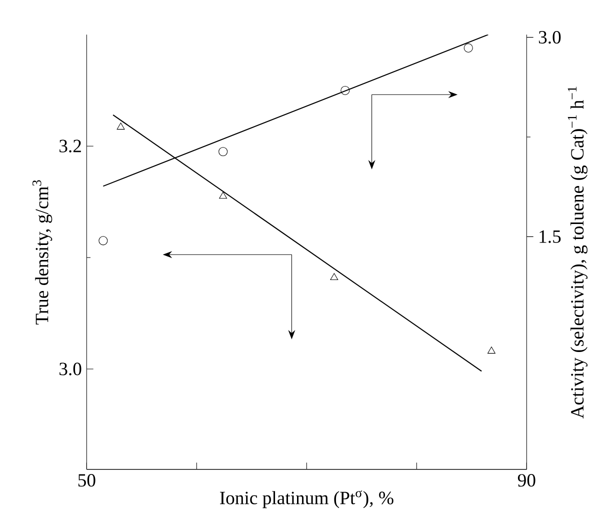 The height and width of the screenshot is (509, 608). Describe the element at coordinates (578, 252) in the screenshot. I see `y2-axis-title: Activity (selectivity), g toluene (g Cat)$^{−1}$ h$^{−1}$` at that location.